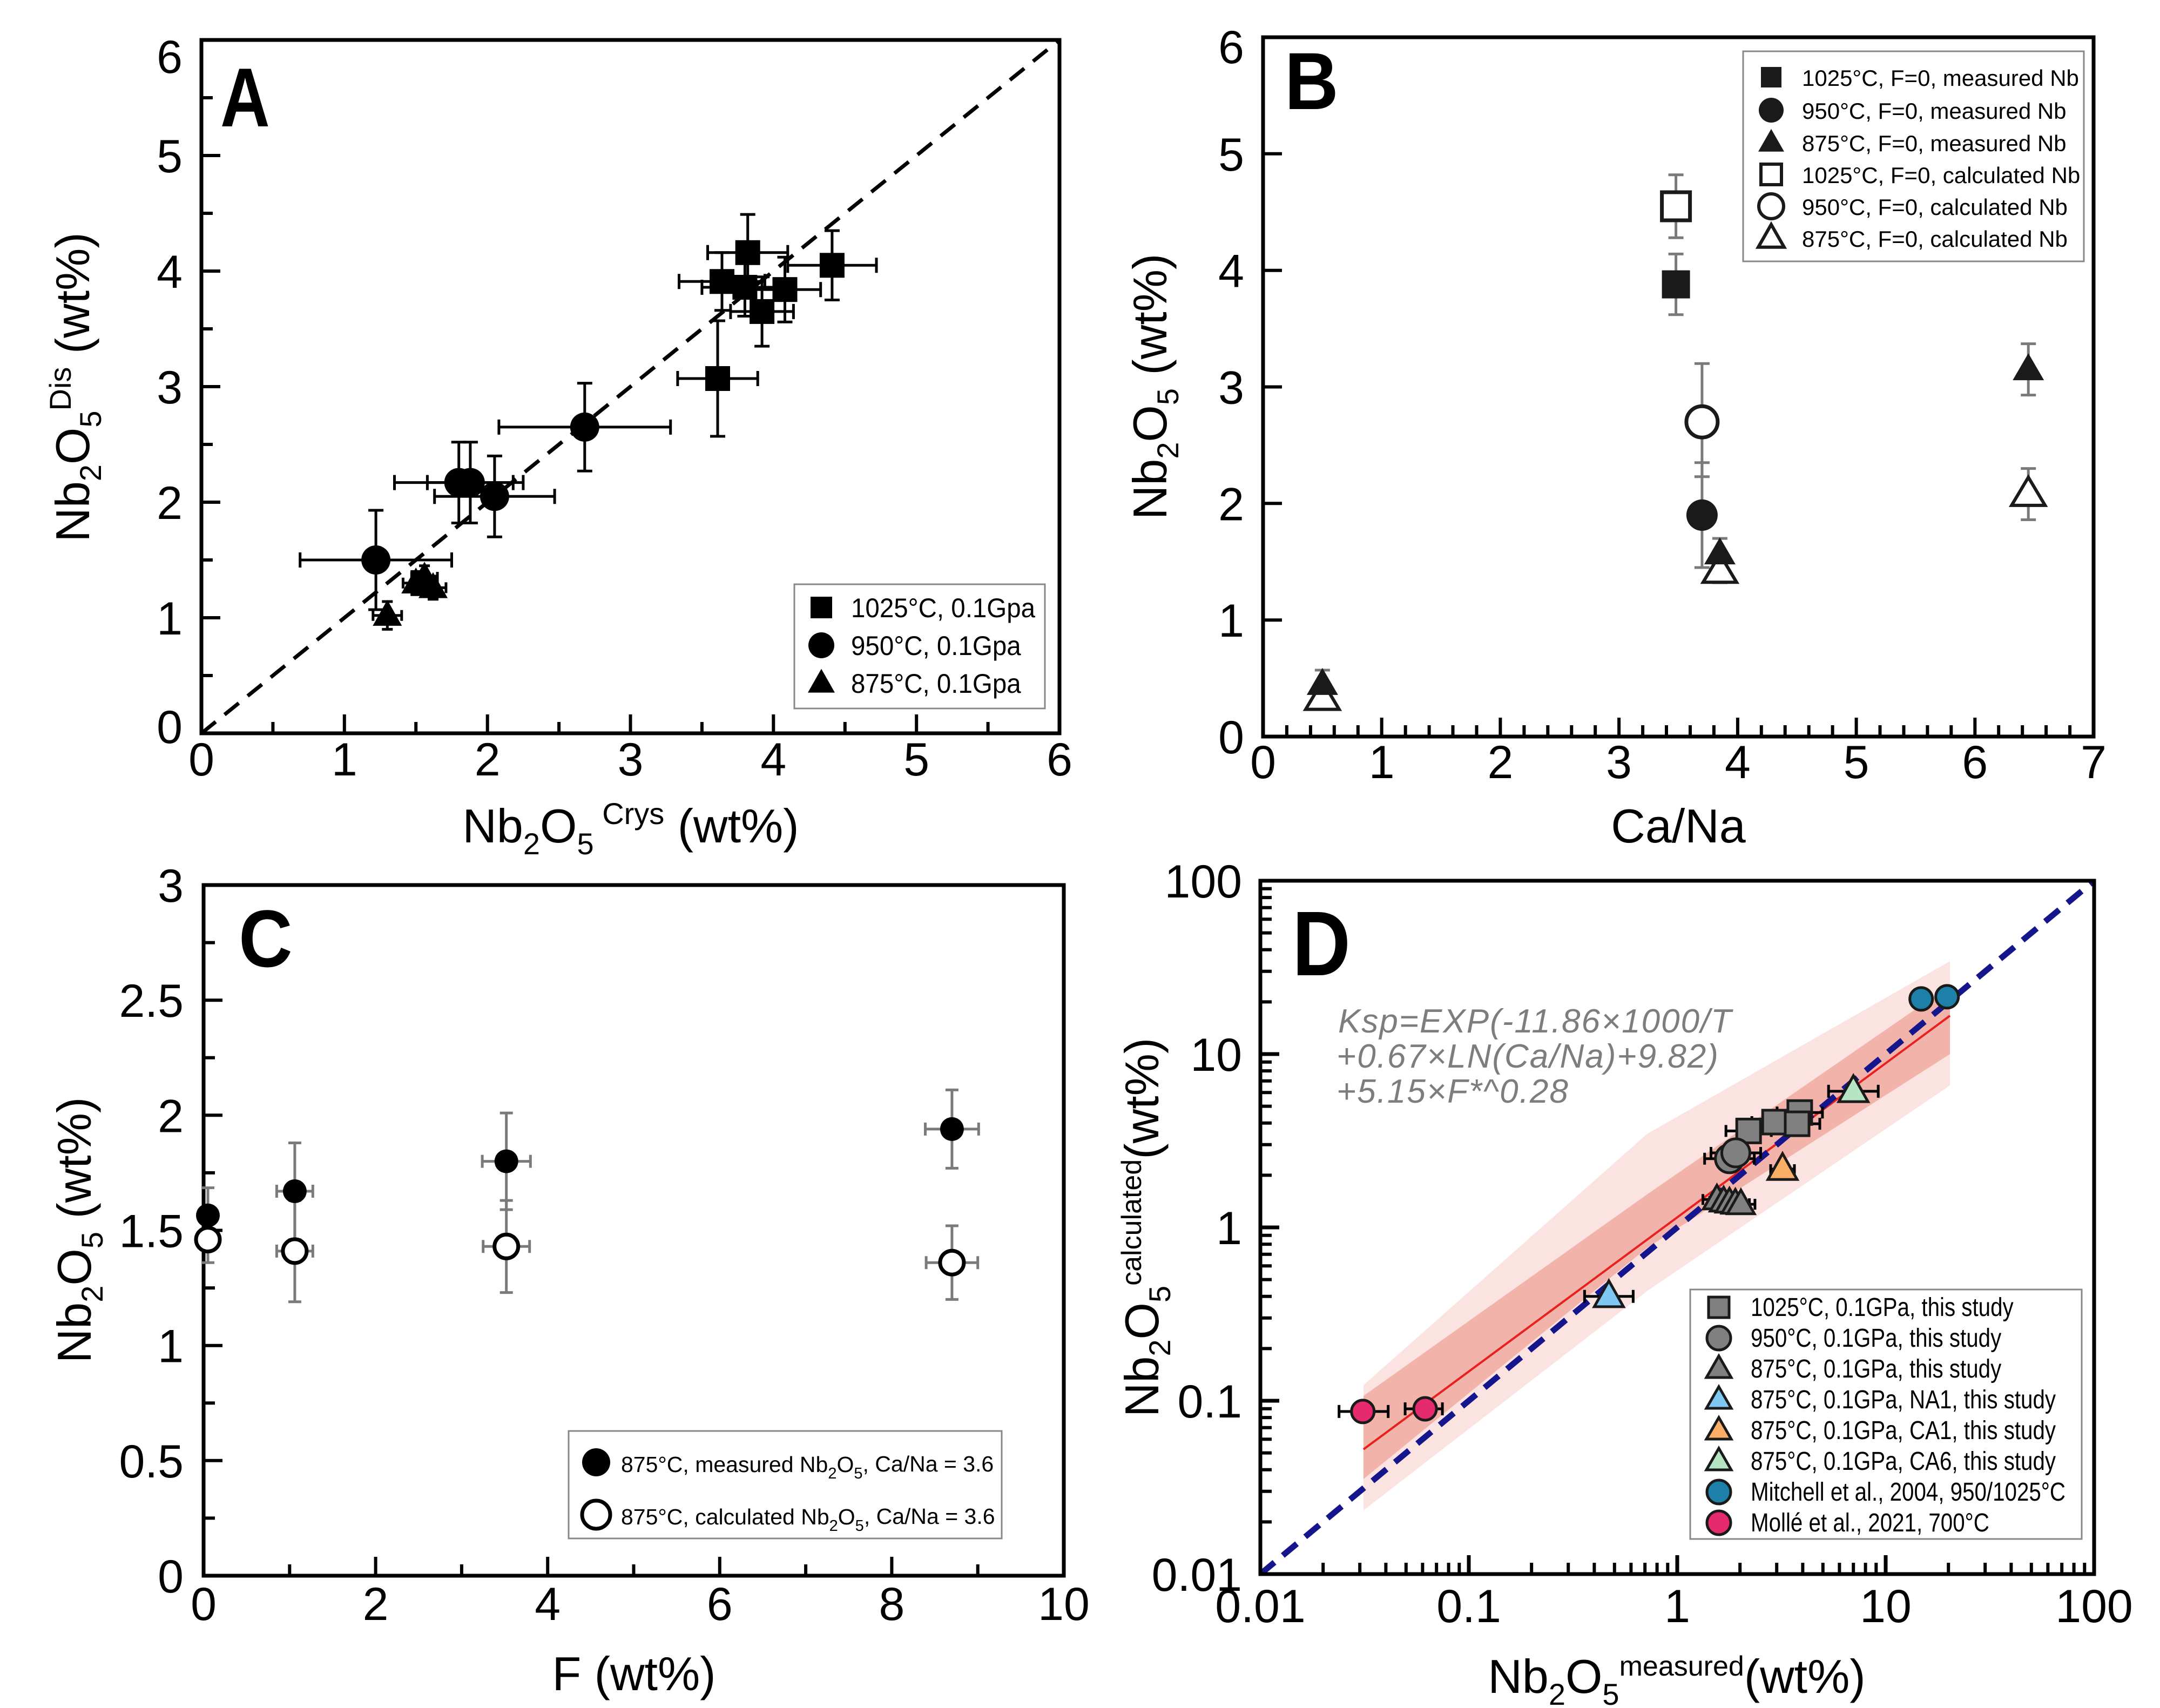 Image resolution: width=2160 pixels, height=1708 pixels. Describe the element at coordinates (1935, 239) in the screenshot. I see `svg-text: 875°C, F=0, calculated Nb` at that location.